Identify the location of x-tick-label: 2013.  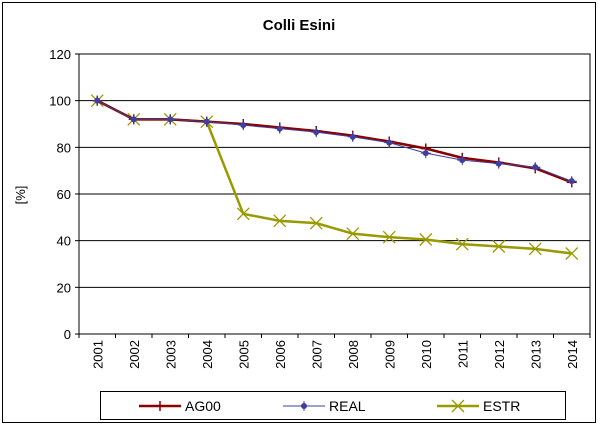
(535, 354).